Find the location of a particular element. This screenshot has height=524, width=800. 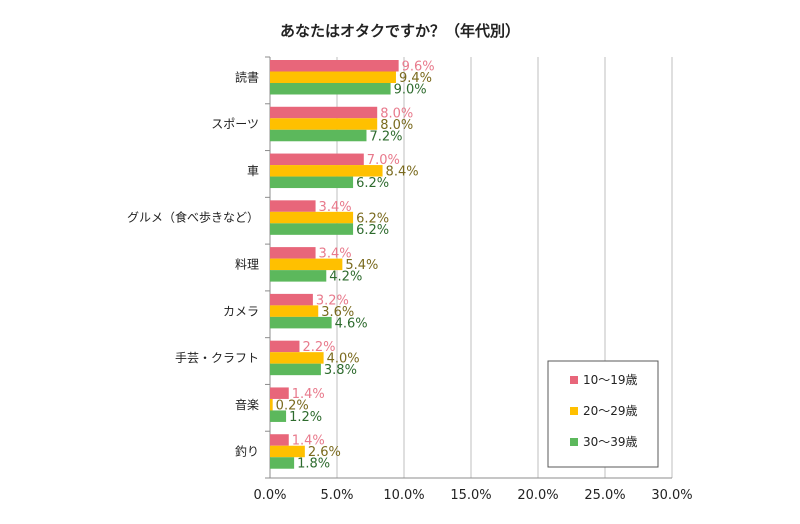

data-label: 1.8% is located at coordinates (313, 464).